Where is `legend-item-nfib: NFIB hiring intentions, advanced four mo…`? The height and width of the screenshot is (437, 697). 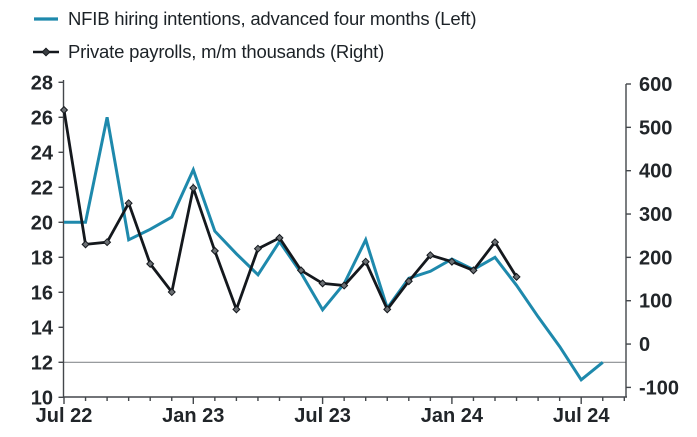 legend-item-nfib: NFIB hiring intentions, advanced four mo… is located at coordinates (255, 18).